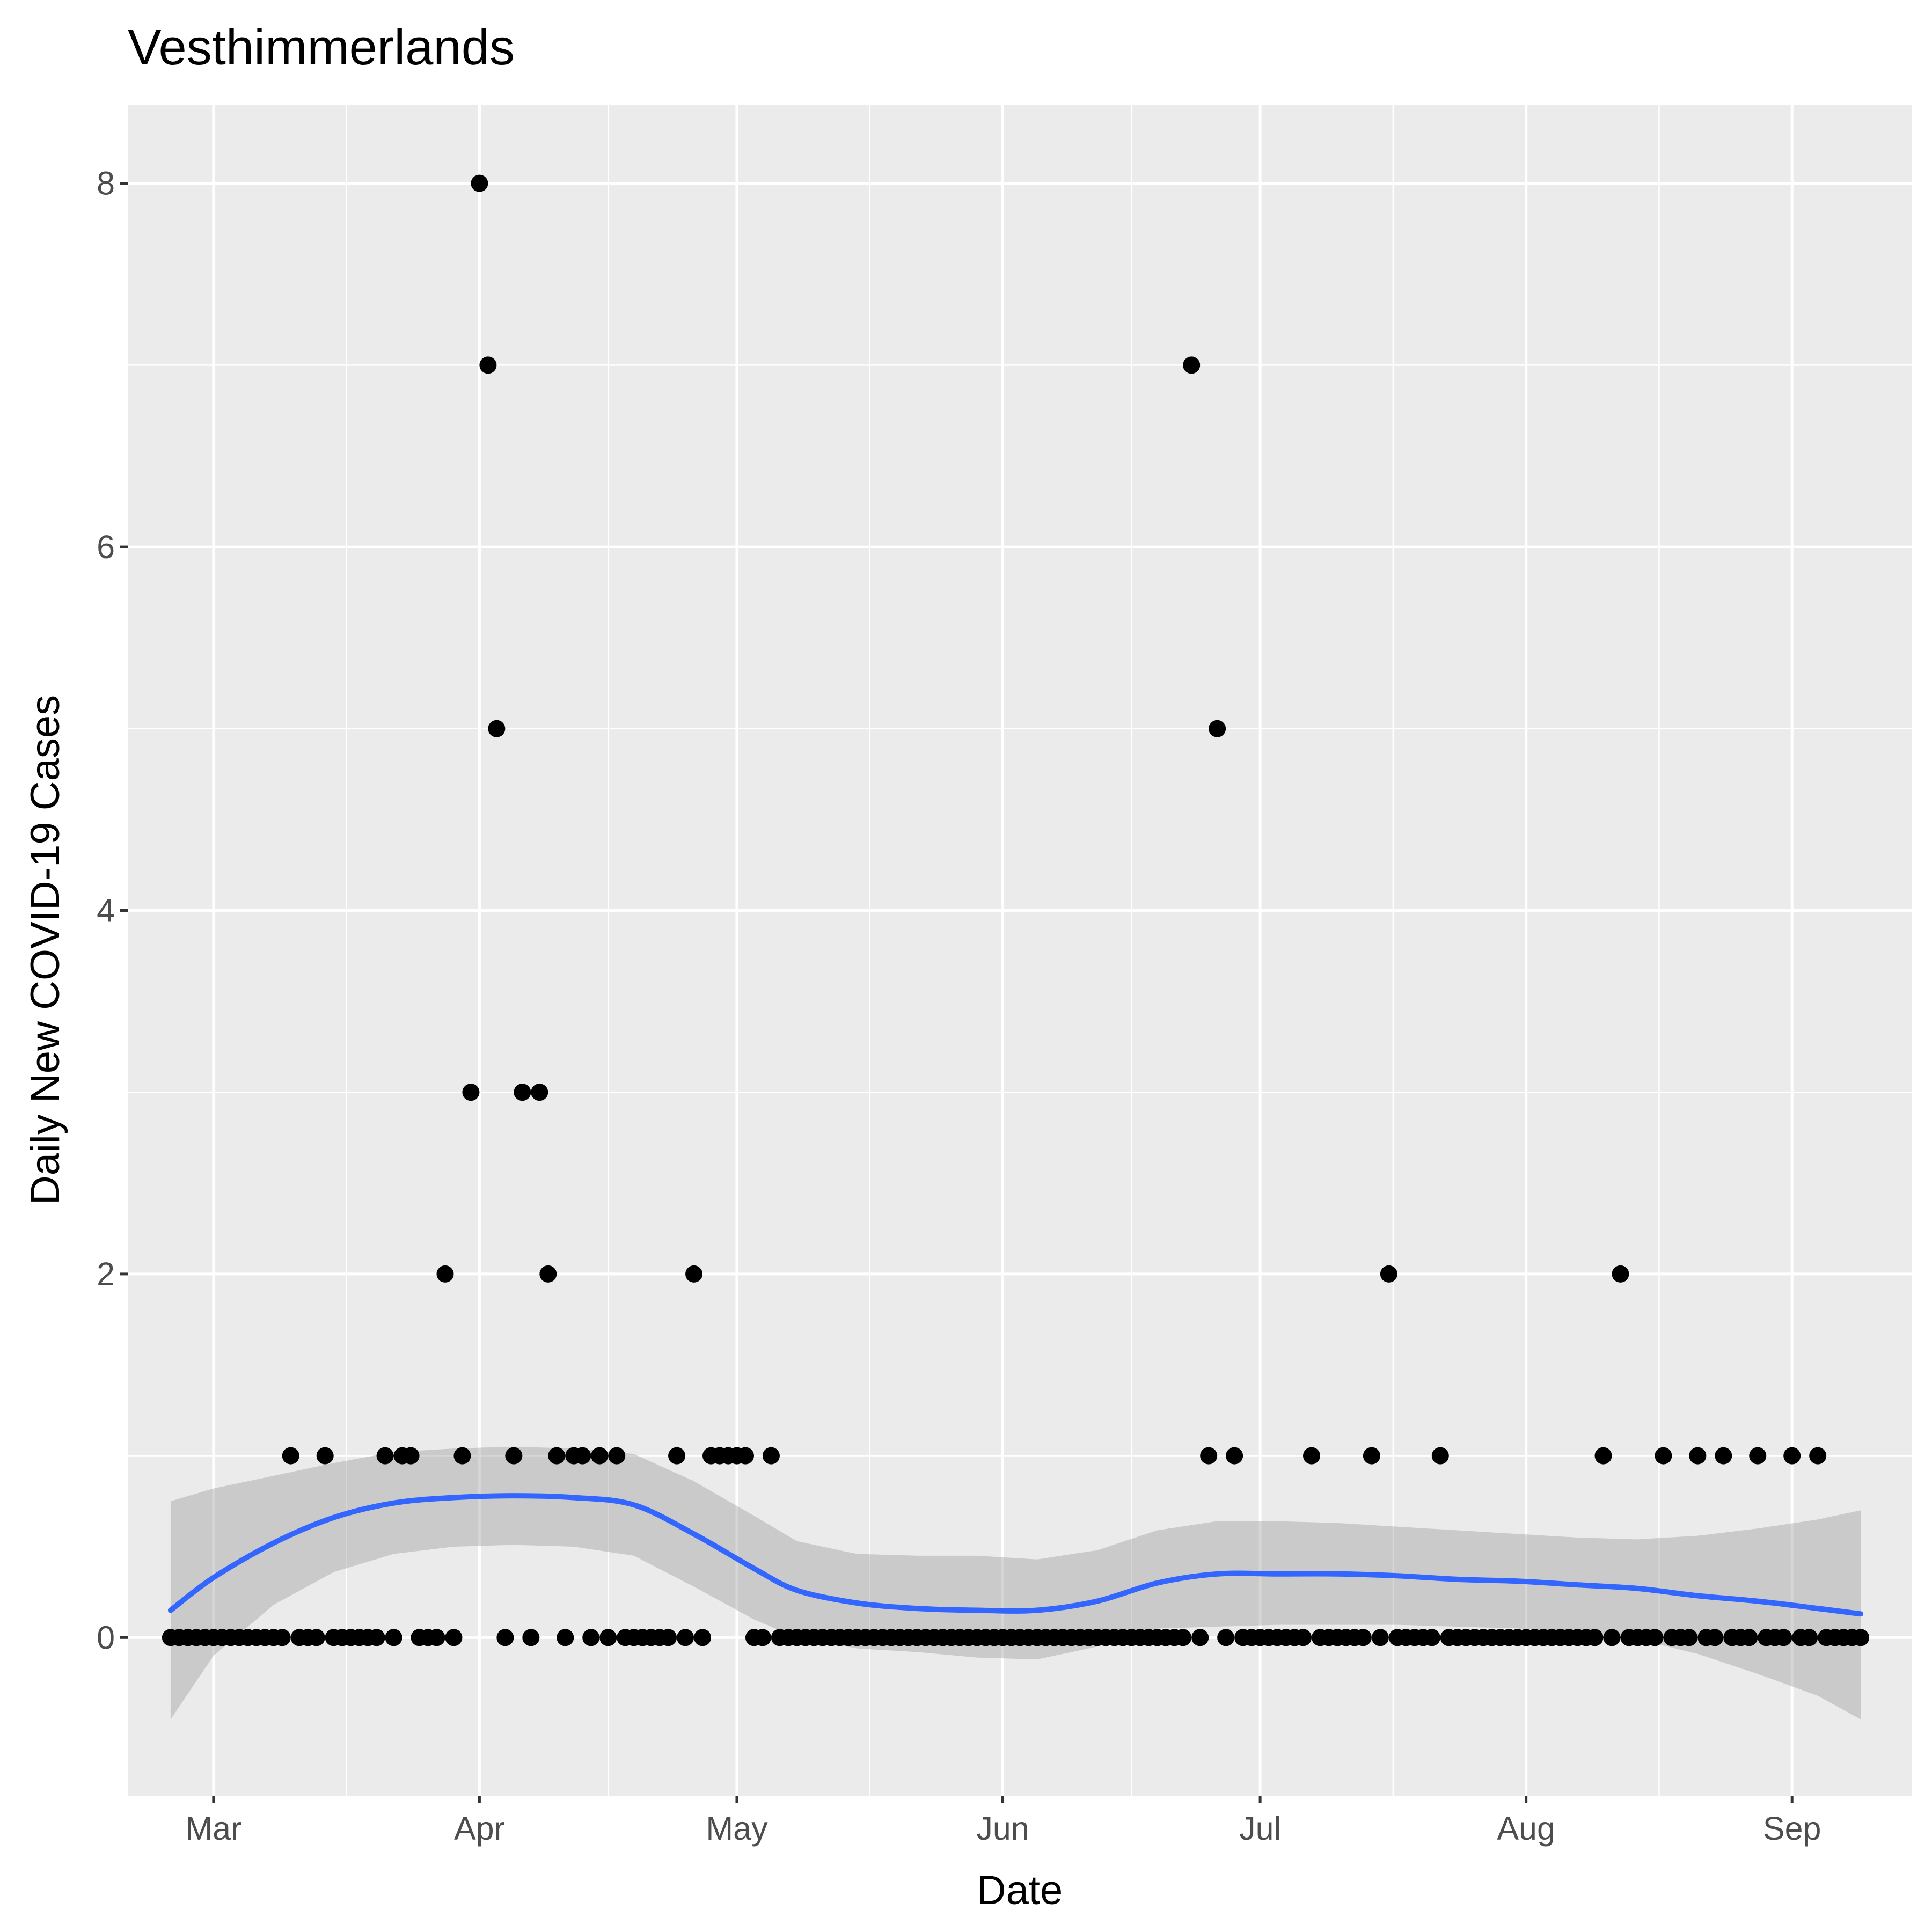 This screenshot has width=1932, height=1932. What do you see at coordinates (106, 547) in the screenshot?
I see `y-tick-label: 6` at bounding box center [106, 547].